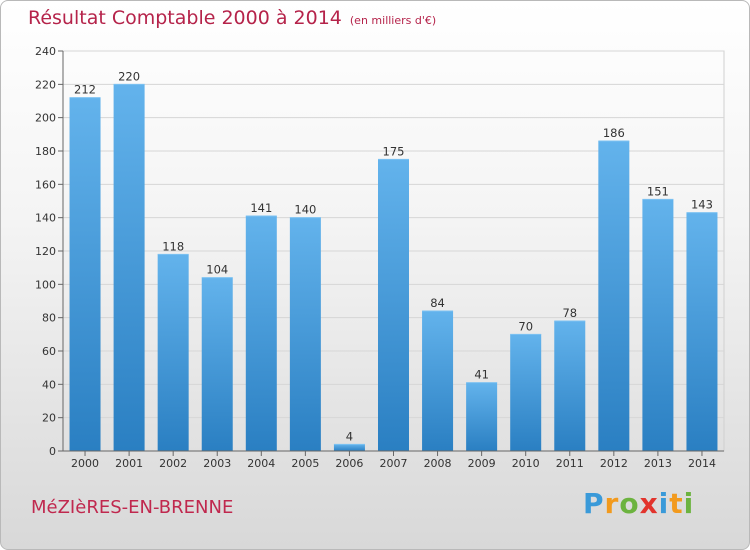  Describe the element at coordinates (173, 352) in the screenshot. I see `bar-2002` at that location.